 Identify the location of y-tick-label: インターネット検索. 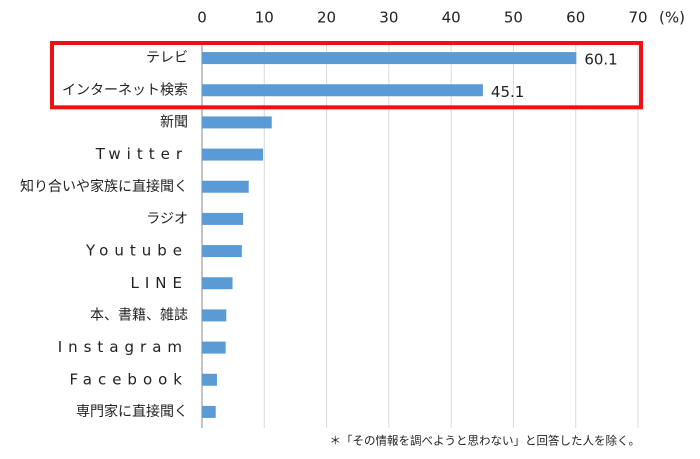
(125, 89).